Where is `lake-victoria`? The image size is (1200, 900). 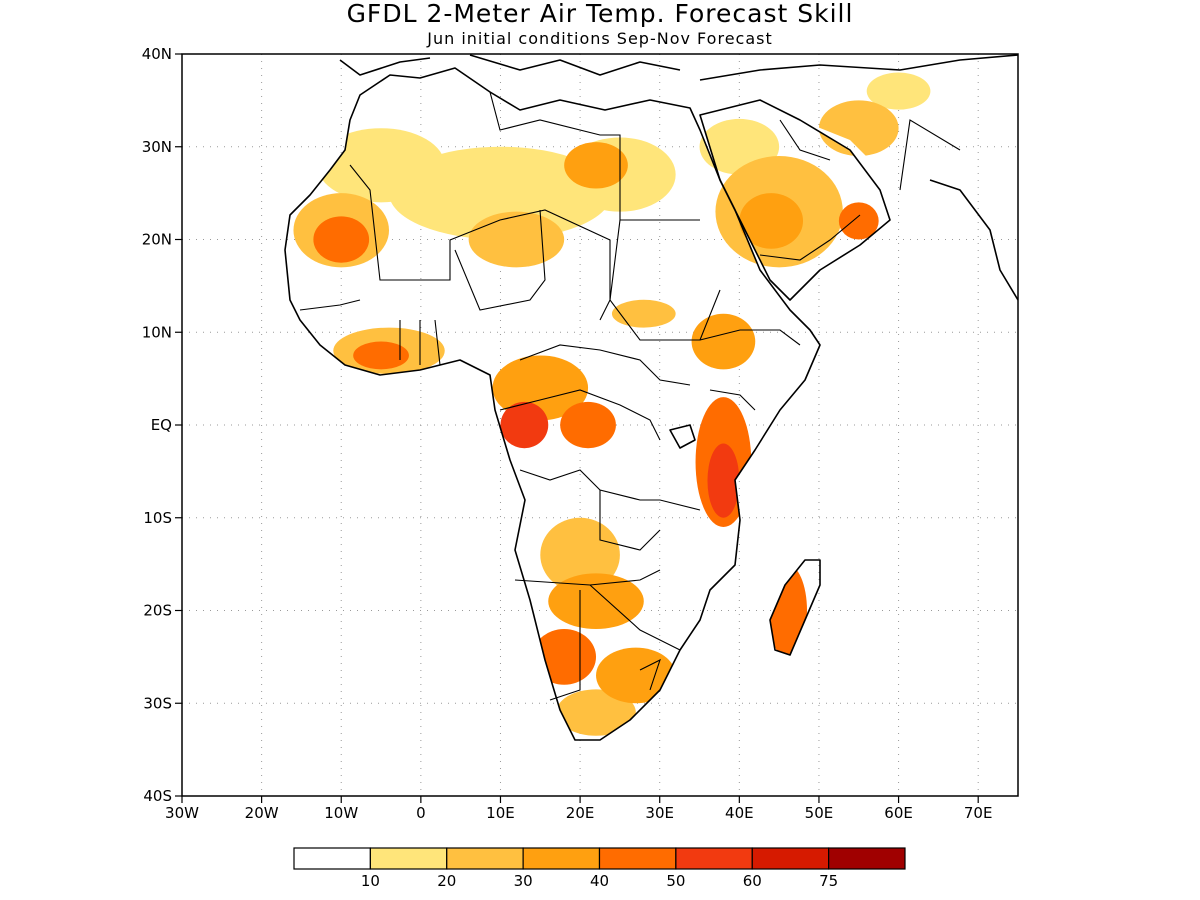 lake-victoria is located at coordinates (682, 436).